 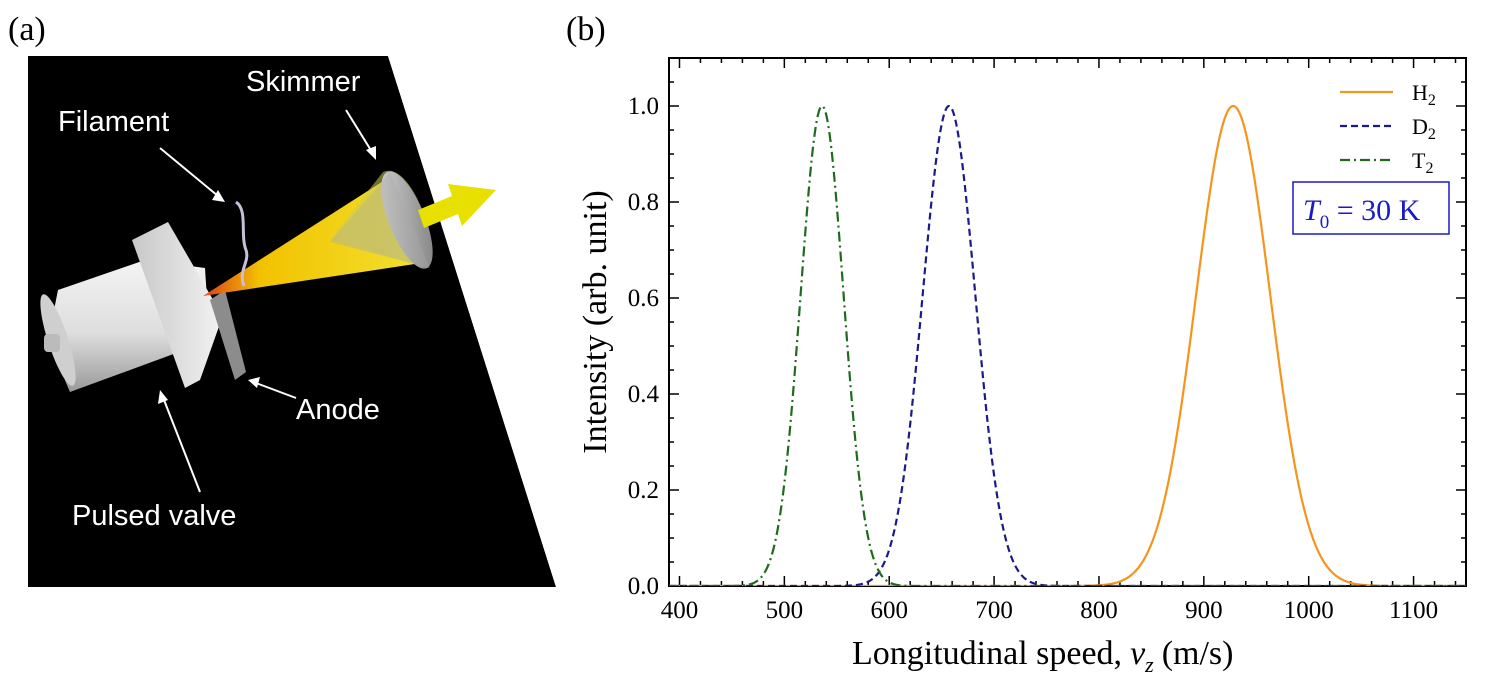 I want to click on annotation-subscript: 0, so click(x=1325, y=222).